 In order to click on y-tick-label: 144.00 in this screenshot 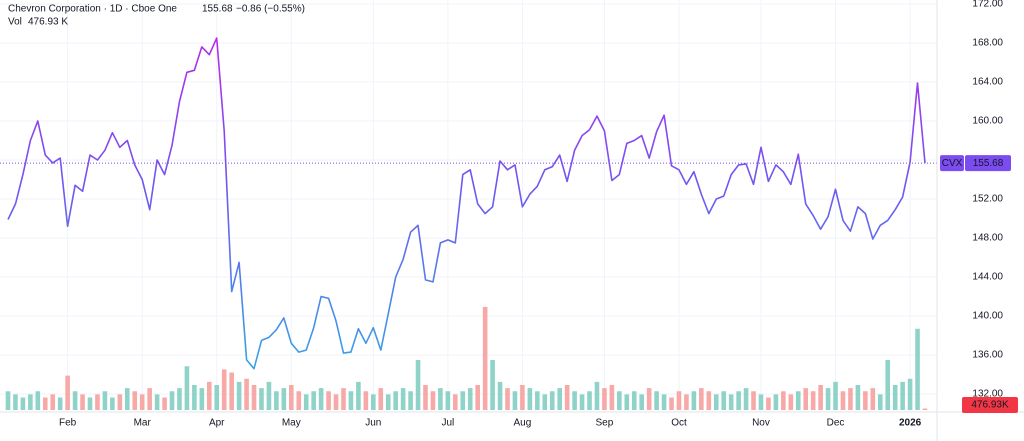, I will do `click(987, 277)`.